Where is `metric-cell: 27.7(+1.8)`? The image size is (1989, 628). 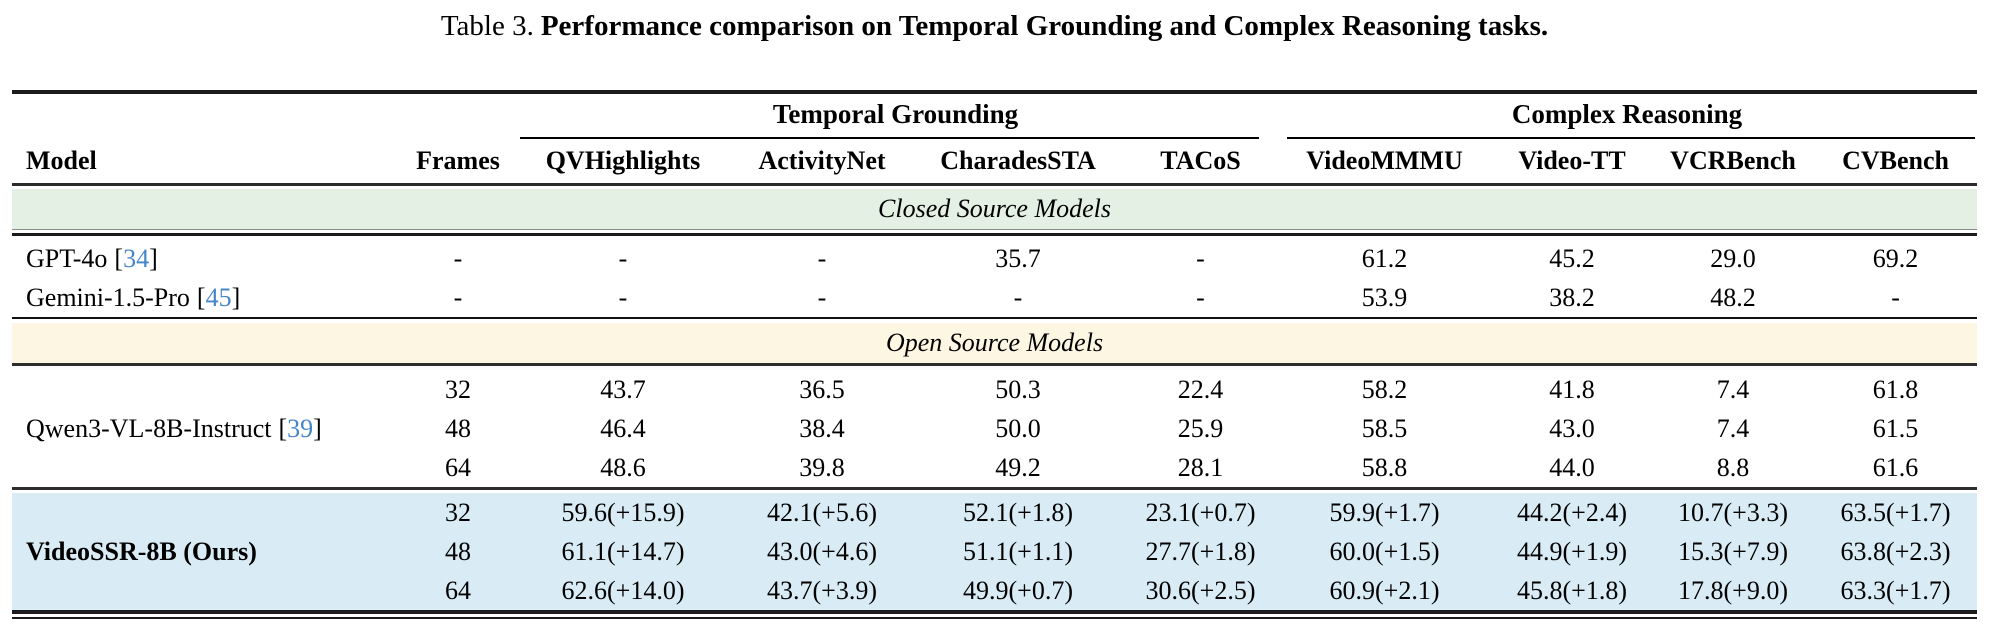
metric-cell: 27.7(+1.8) is located at coordinates (1201, 551).